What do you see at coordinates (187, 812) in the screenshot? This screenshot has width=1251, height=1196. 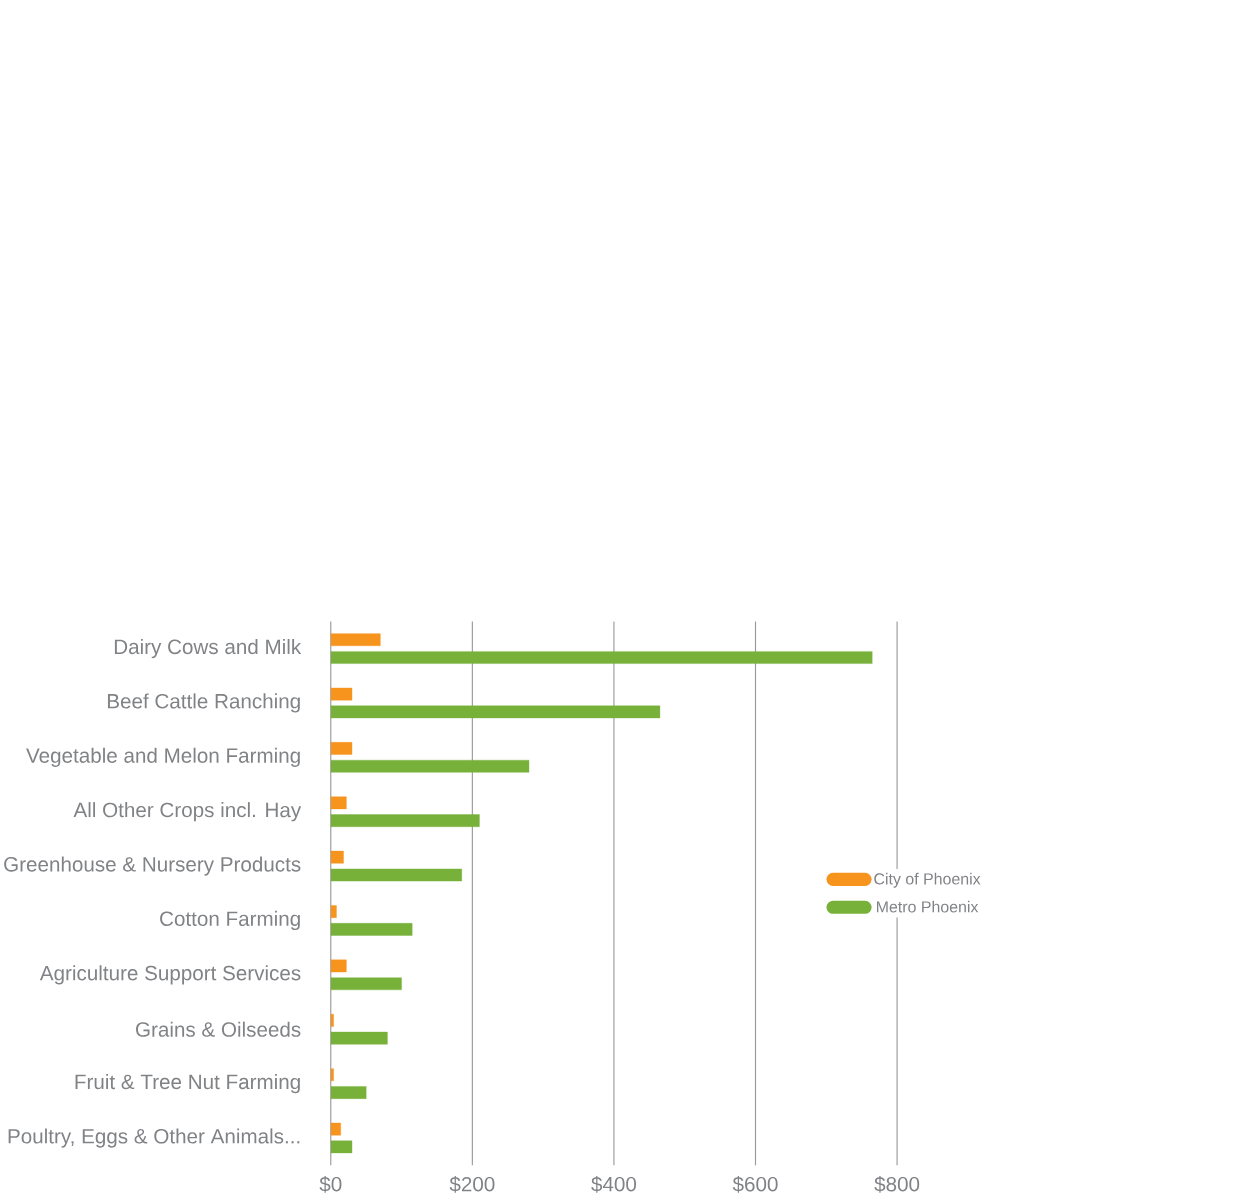 I see `y-tick-label: All Other Crops incl. Hay` at bounding box center [187, 812].